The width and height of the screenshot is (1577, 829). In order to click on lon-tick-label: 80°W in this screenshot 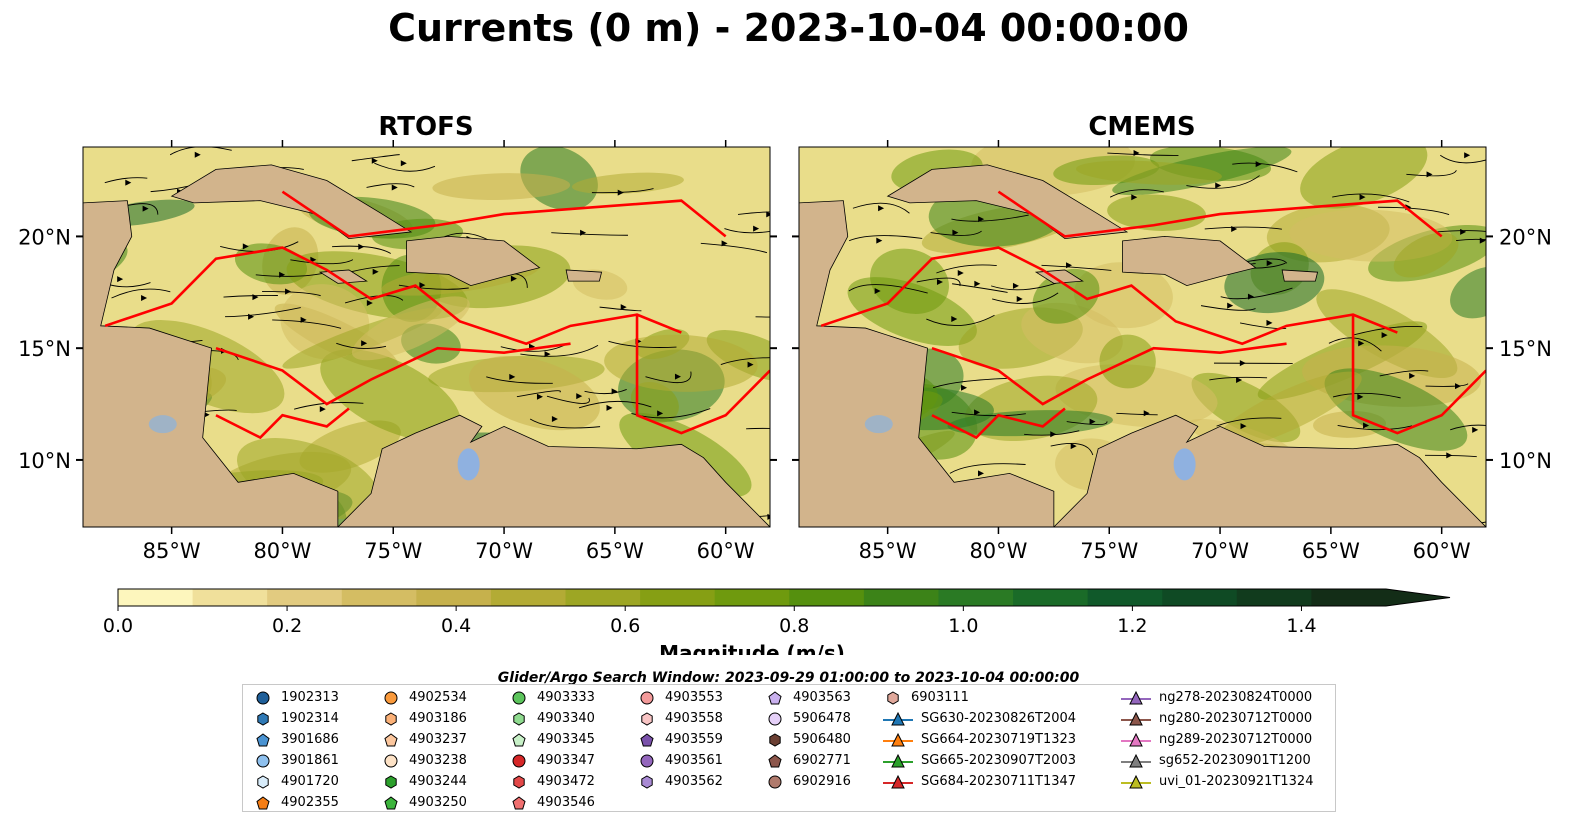, I will do `click(282, 551)`.